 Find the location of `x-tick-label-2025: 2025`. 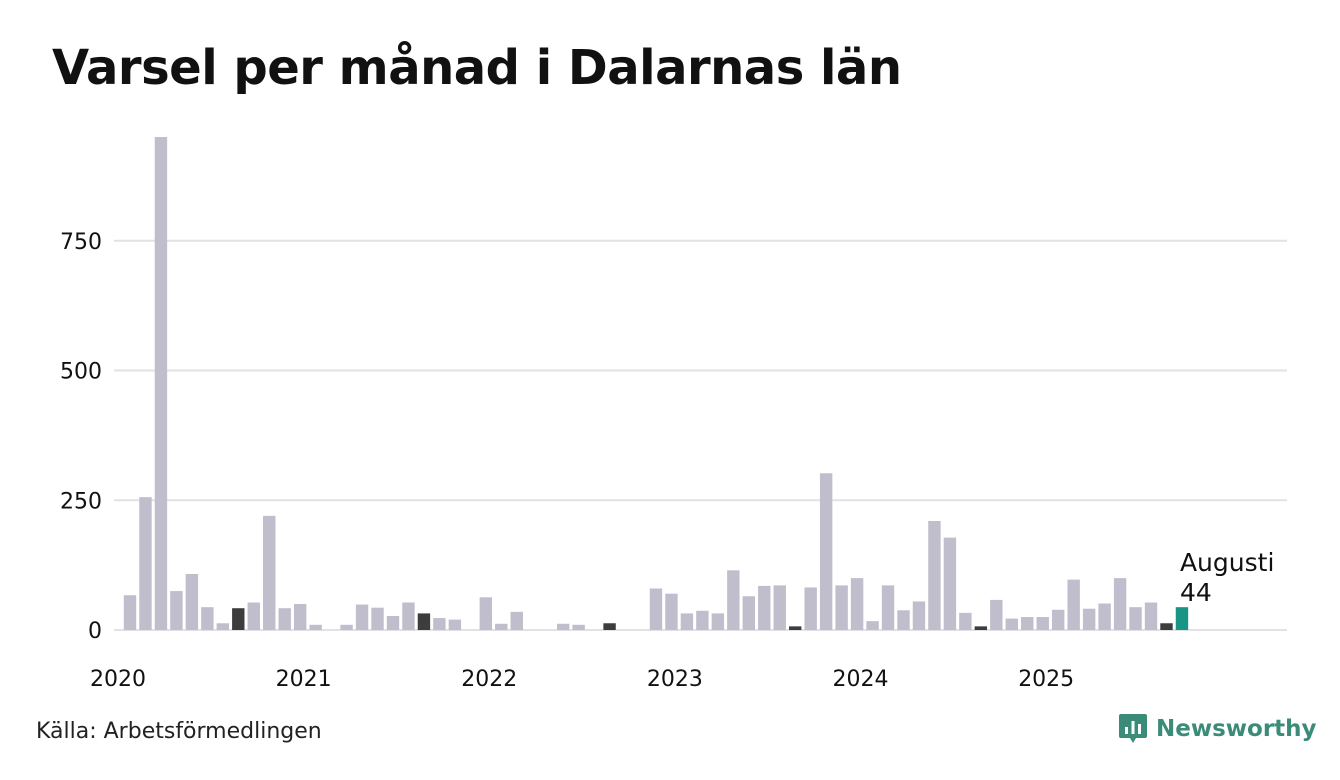

x-tick-label-2025: 2025 is located at coordinates (1046, 679).